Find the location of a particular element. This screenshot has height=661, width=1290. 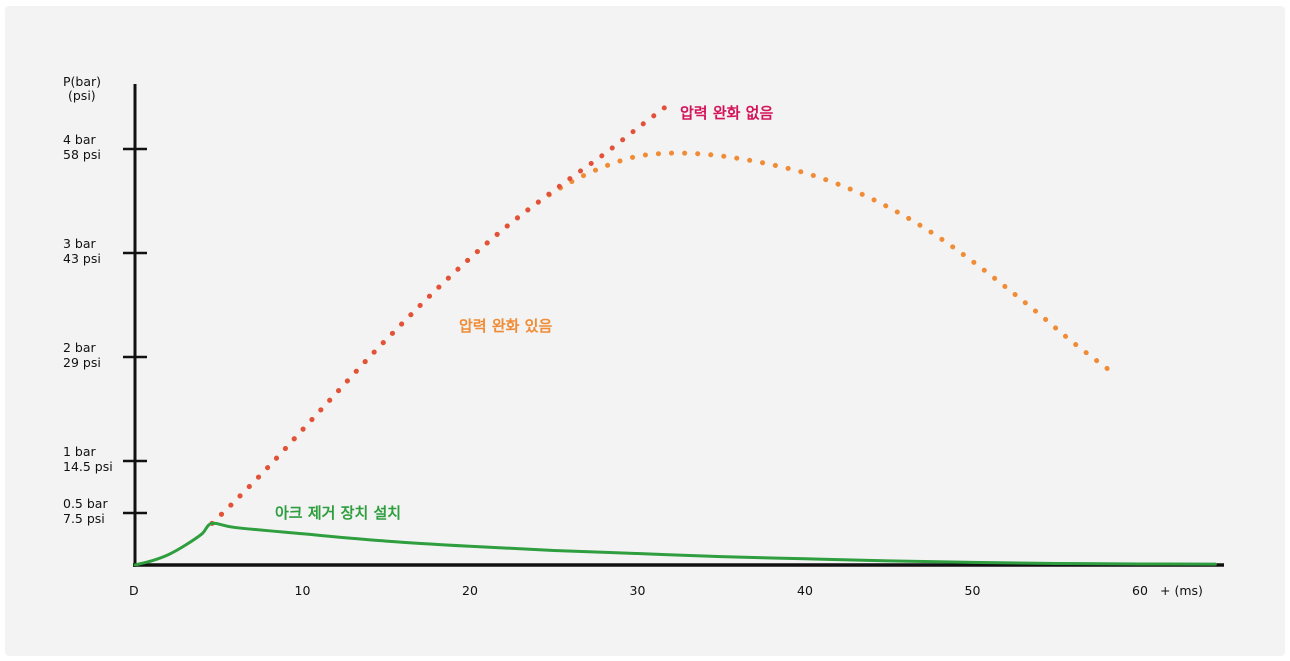

y-axis-title-line: (psi) is located at coordinates (82, 95).